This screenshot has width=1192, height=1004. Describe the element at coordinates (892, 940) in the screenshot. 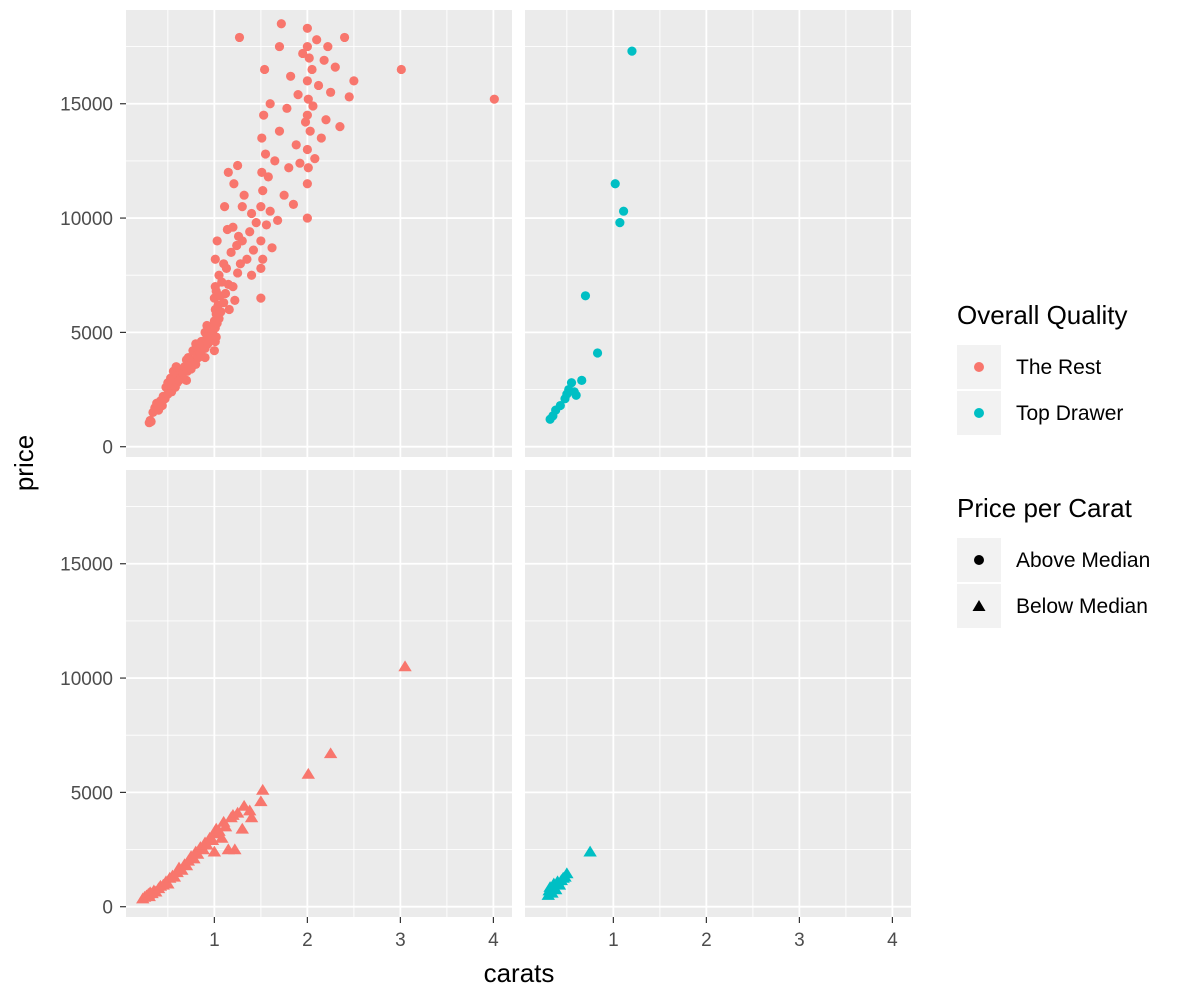

I see `x-tick-label: 4` at that location.